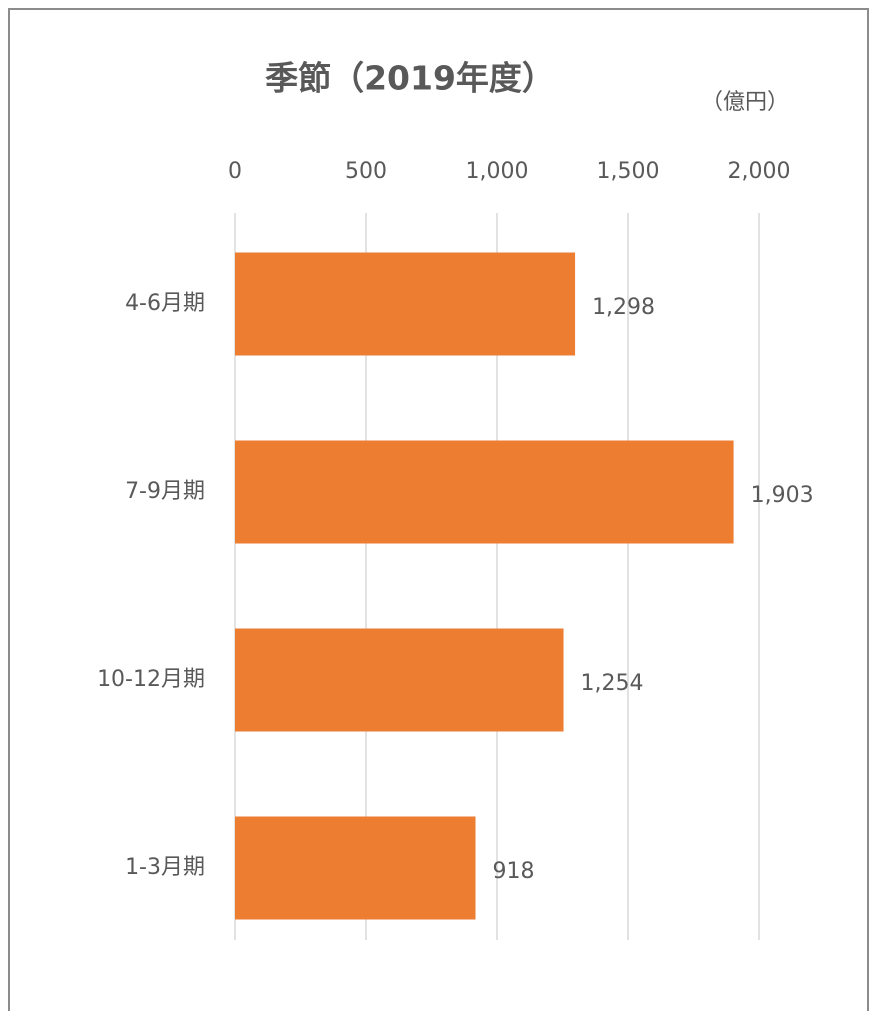 The width and height of the screenshot is (877, 1011). Describe the element at coordinates (628, 171) in the screenshot. I see `x-tick-label: 1,500` at that location.